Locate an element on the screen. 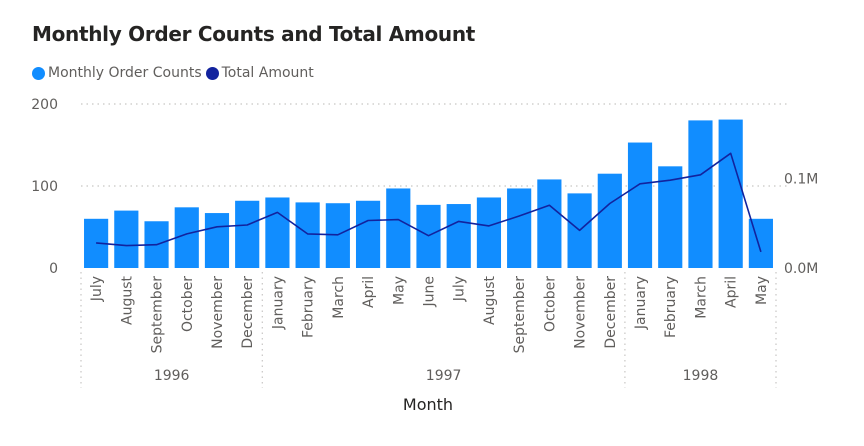 This screenshot has height=446, width=864. y-left-tick-label: 200 is located at coordinates (44, 105).